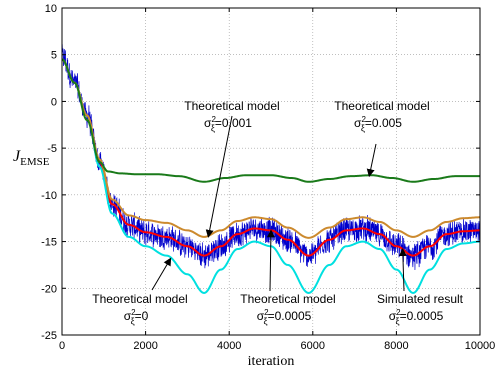  Describe the element at coordinates (233, 123) in the screenshot. I see `sigma-value: =0.001` at that location.